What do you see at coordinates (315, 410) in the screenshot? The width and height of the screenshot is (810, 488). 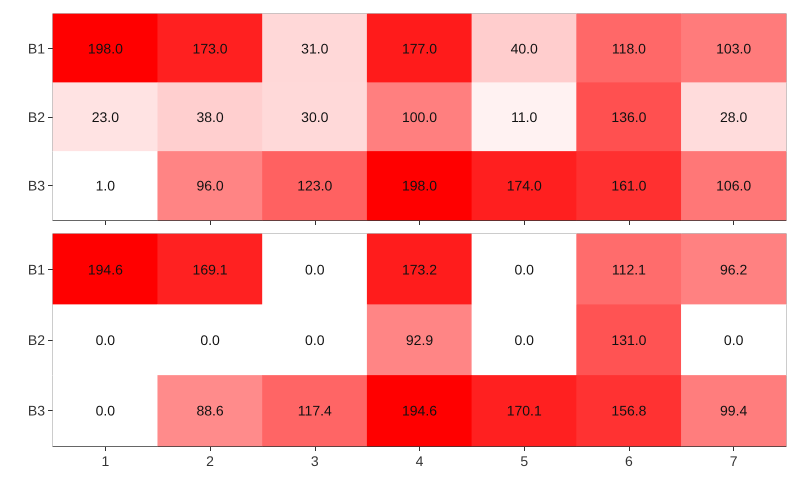 I see `data-label: 117.4` at bounding box center [315, 410].